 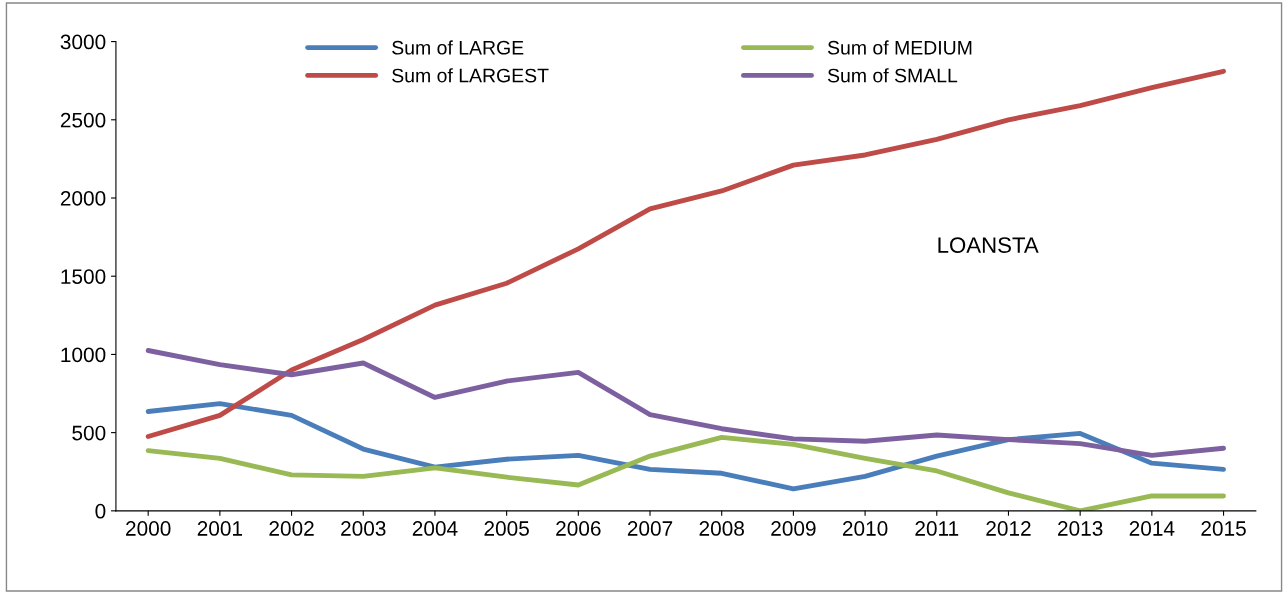 I want to click on x-tick-label: 2010, so click(x=865, y=528).